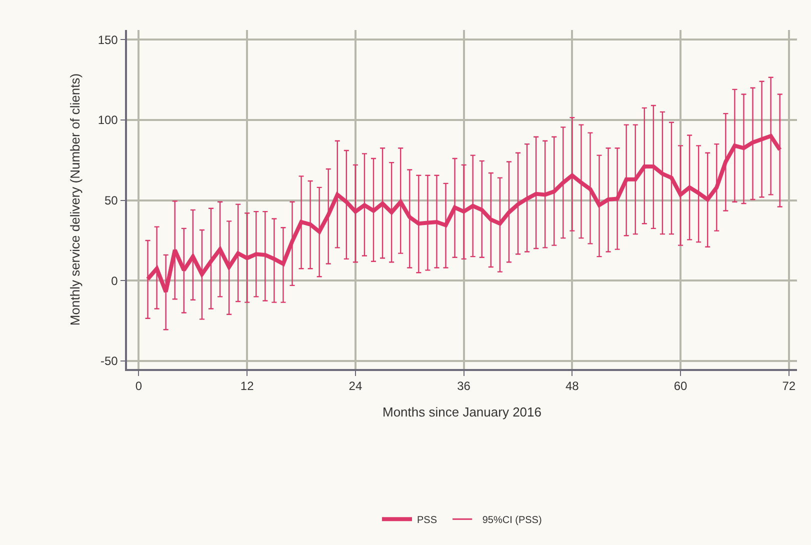 Image resolution: width=811 pixels, height=545 pixels. I want to click on legend-label: PSS, so click(427, 520).